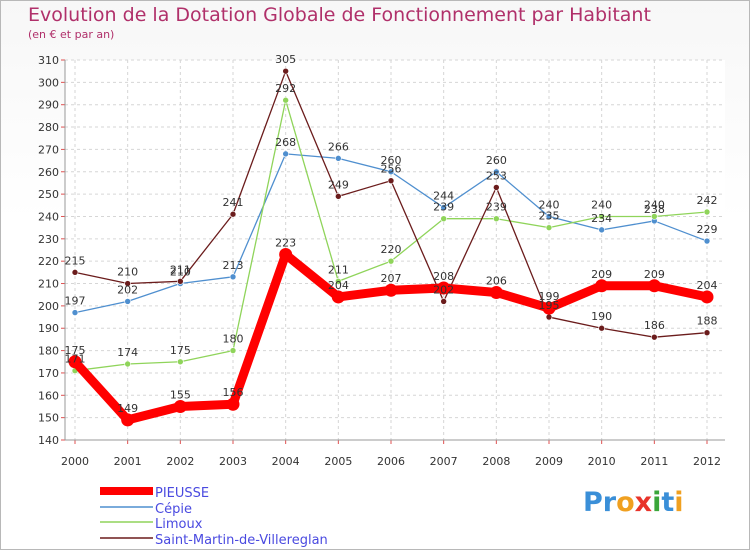  Describe the element at coordinates (285, 88) in the screenshot. I see `data-label: 292` at that location.